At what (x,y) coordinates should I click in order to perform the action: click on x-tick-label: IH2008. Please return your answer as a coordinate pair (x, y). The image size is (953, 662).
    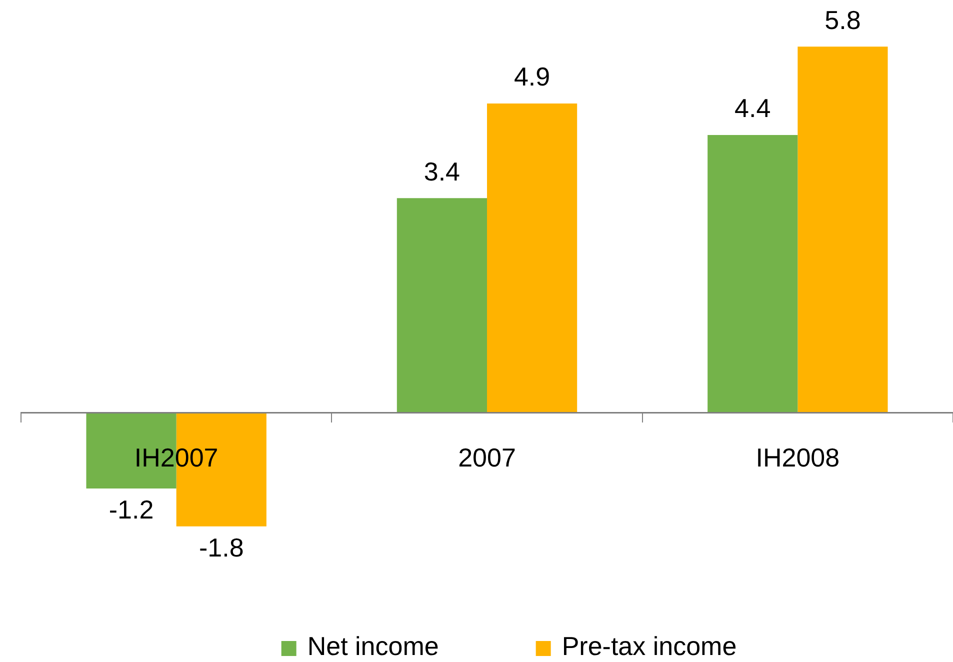
    Looking at the image, I should click on (798, 457).